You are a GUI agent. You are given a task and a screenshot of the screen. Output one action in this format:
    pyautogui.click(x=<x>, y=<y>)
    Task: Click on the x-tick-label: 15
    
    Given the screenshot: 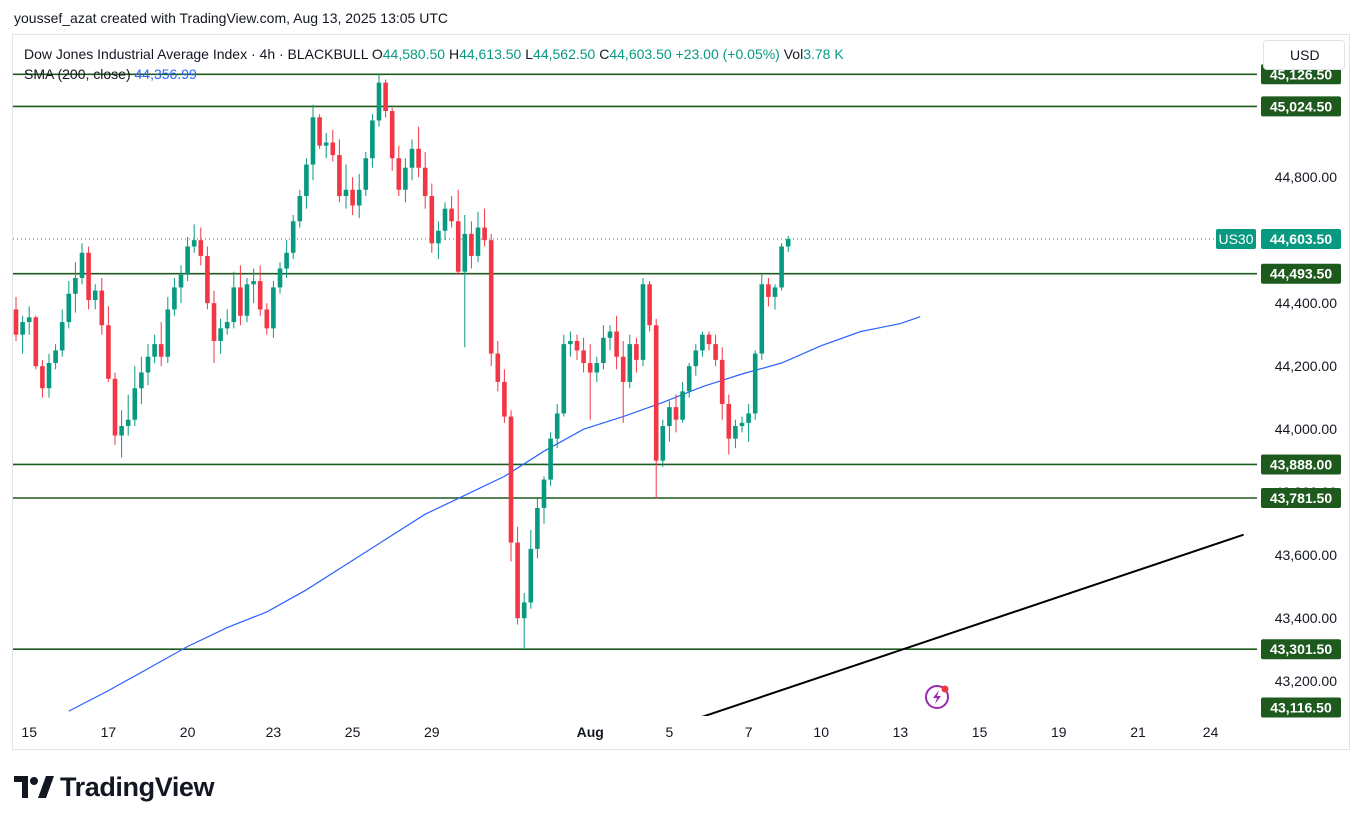 What is the action you would take?
    pyautogui.click(x=980, y=732)
    